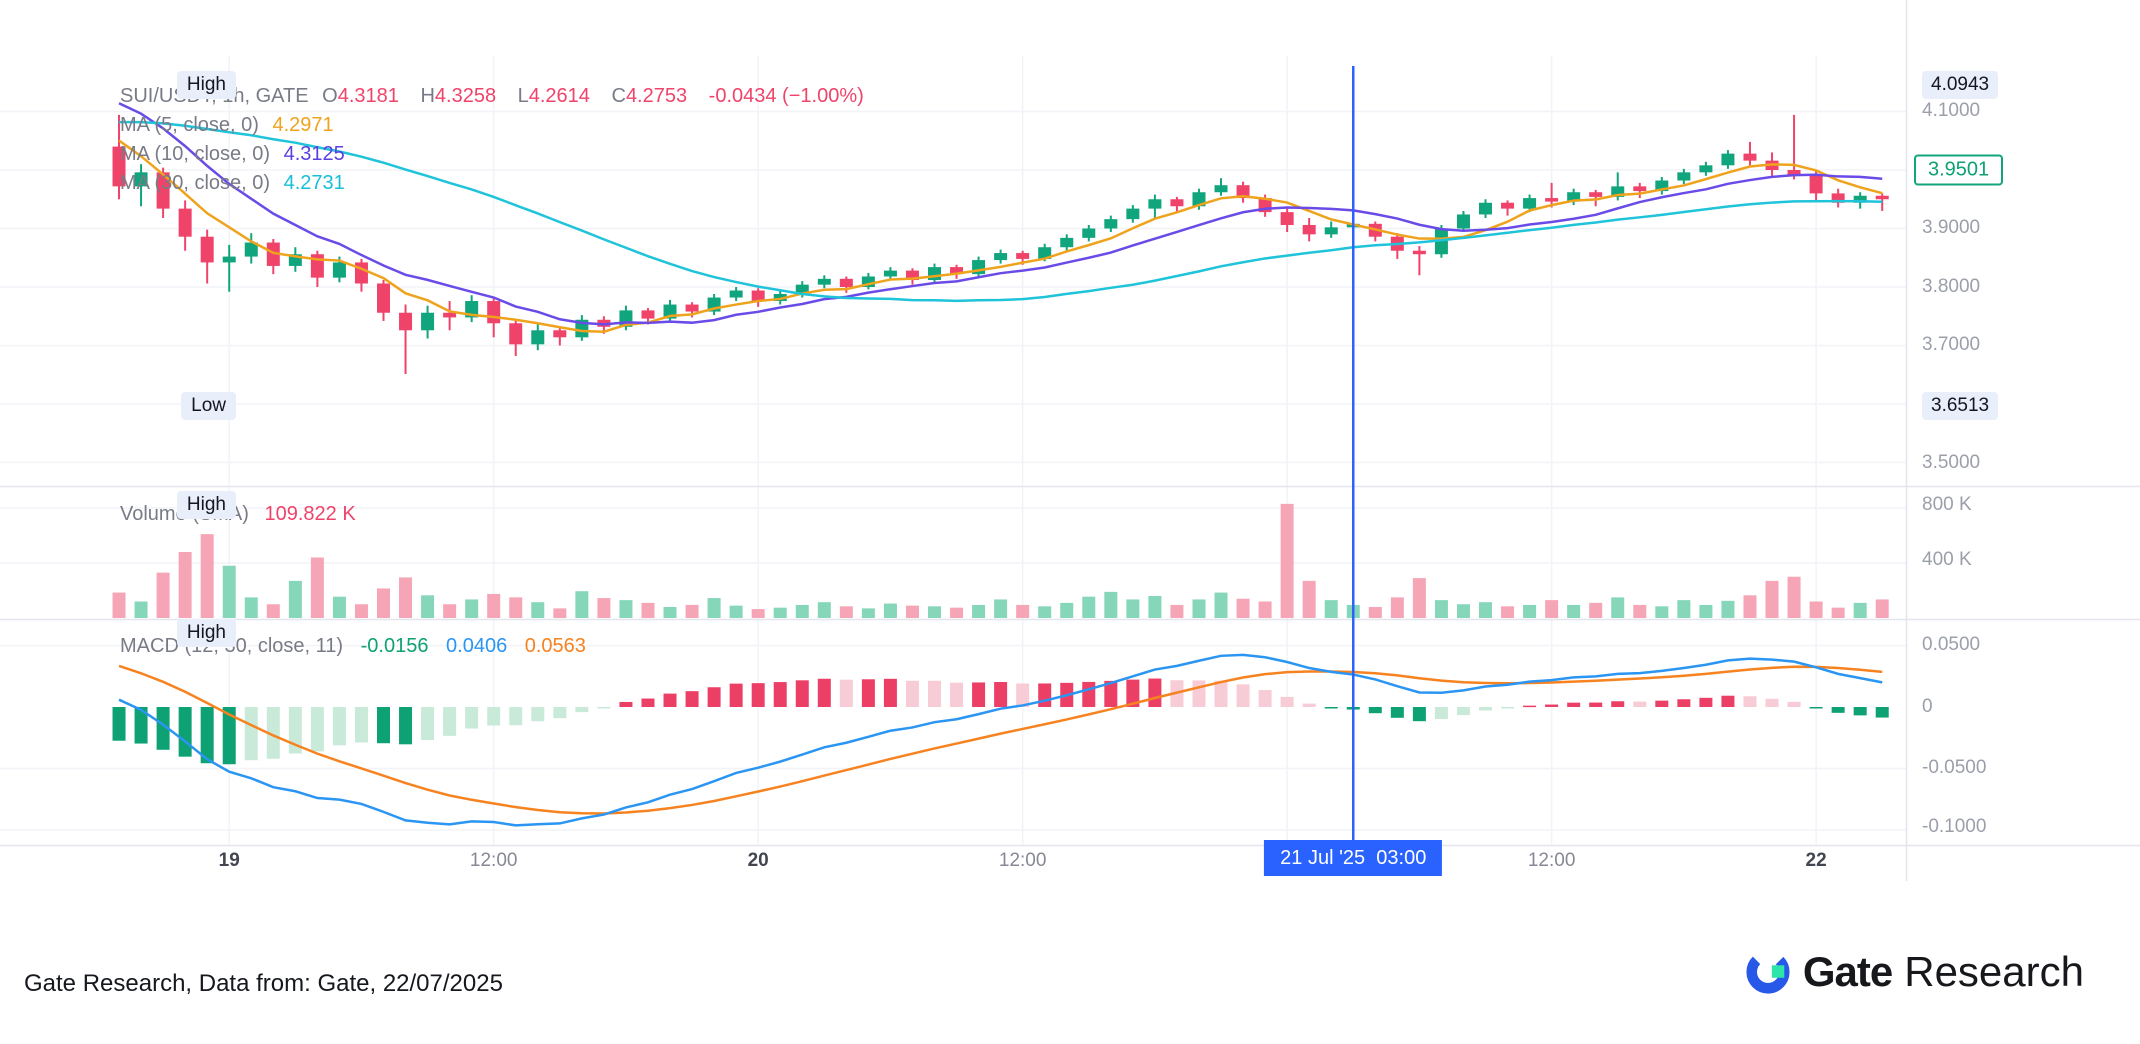  What do you see at coordinates (1353, 858) in the screenshot?
I see `crosshair-time-badge: 21 Jul '25 03:00` at bounding box center [1353, 858].